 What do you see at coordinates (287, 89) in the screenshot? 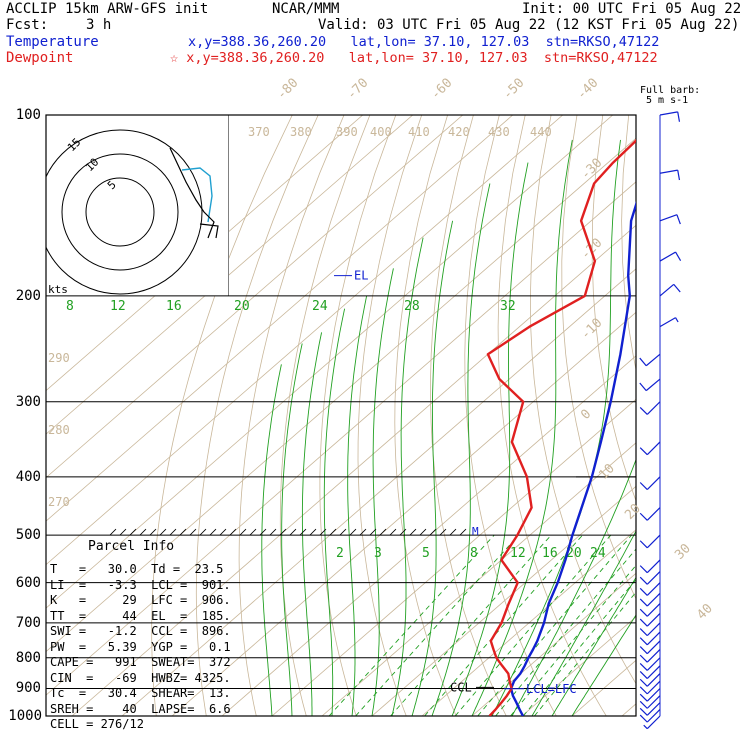
I see `isotherm-label: -80` at bounding box center [287, 89].